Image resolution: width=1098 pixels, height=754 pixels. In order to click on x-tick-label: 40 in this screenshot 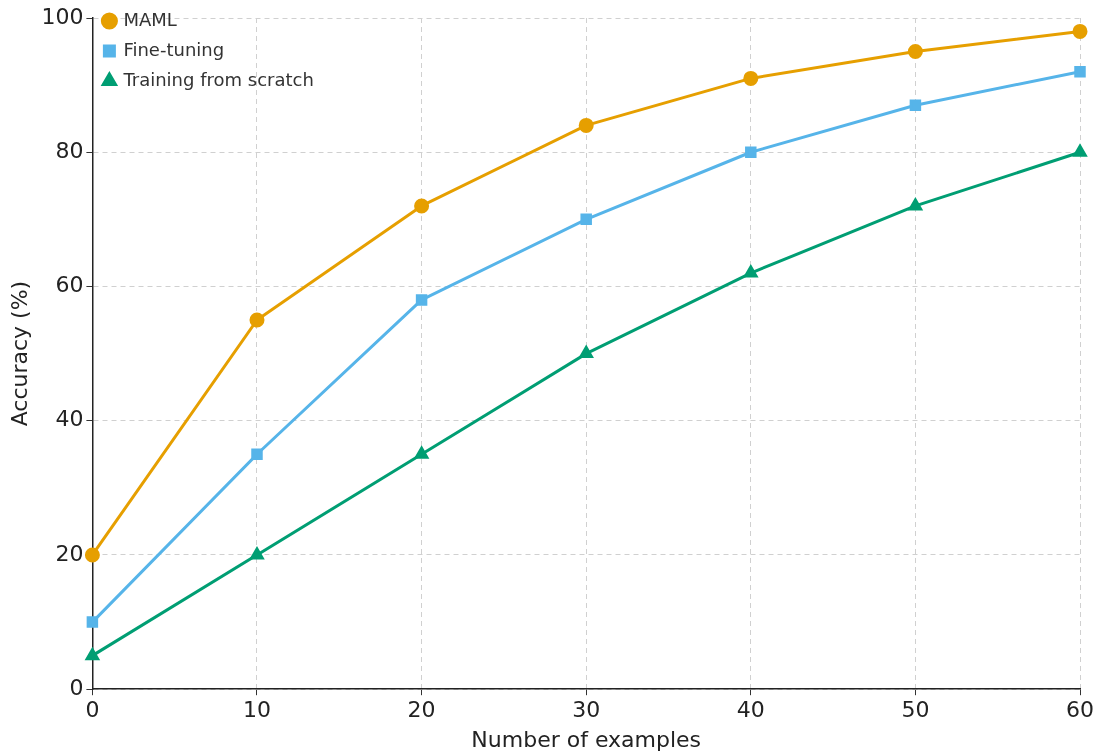, I will do `click(750, 710)`.